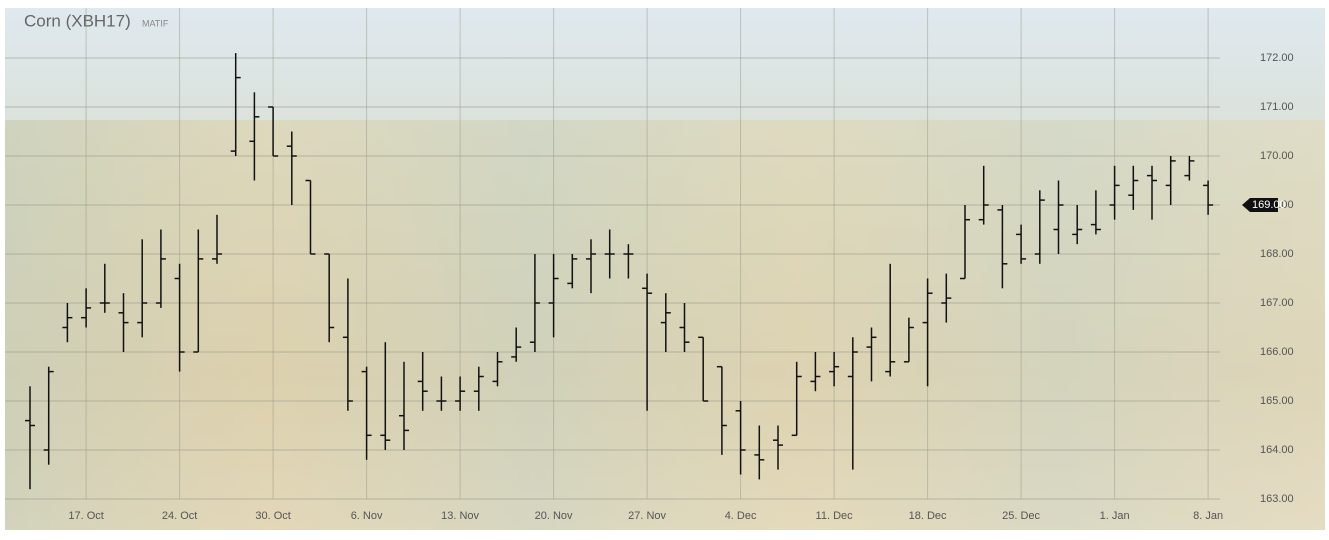  What do you see at coordinates (1277, 450) in the screenshot?
I see `y-tick-label: 164.00` at bounding box center [1277, 450].